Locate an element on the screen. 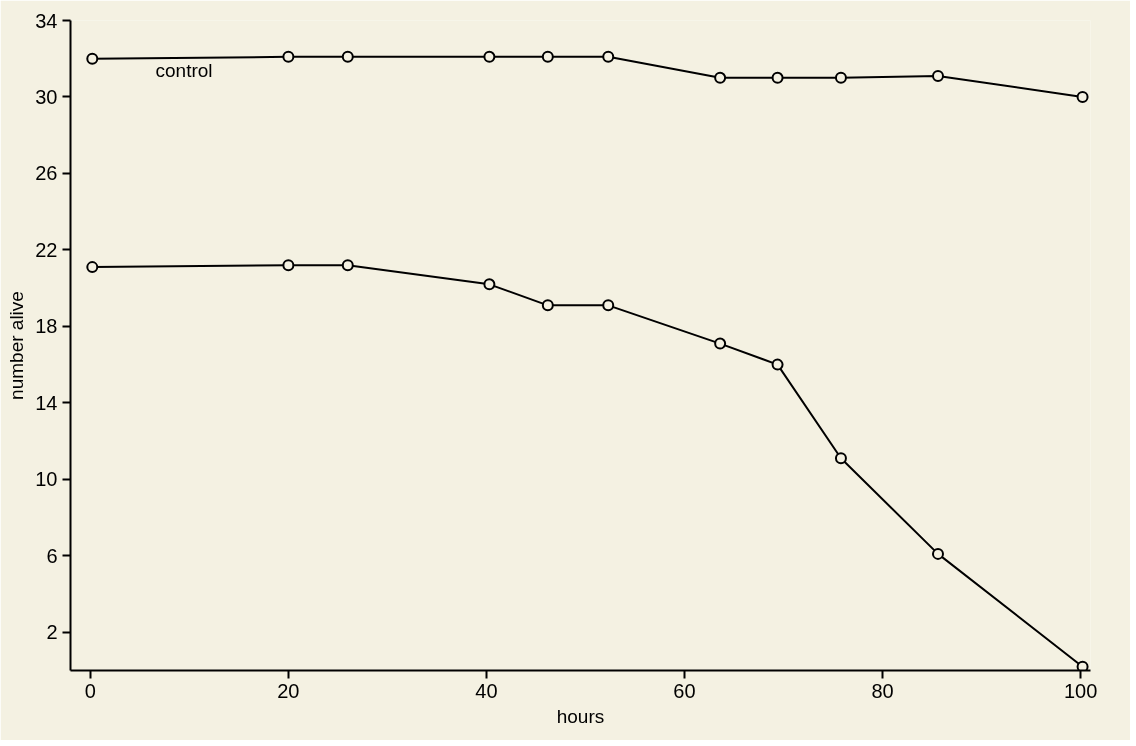 The image size is (1136, 746). y-tick-label: 34 is located at coordinates (46, 20).